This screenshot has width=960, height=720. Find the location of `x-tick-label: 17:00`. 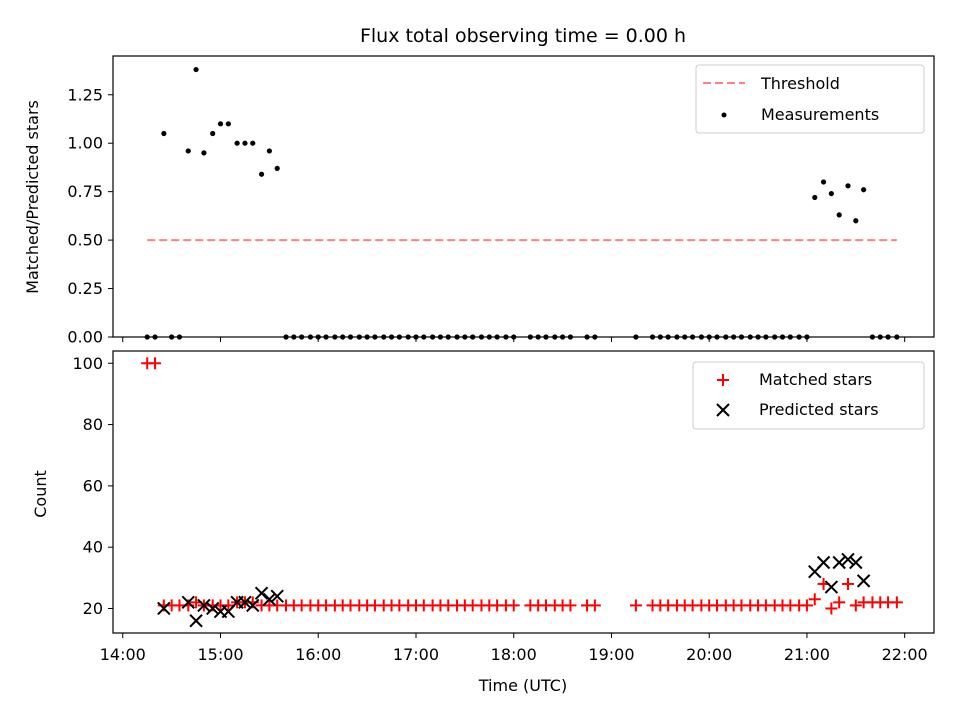

x-tick-label: 17:00 is located at coordinates (416, 654).